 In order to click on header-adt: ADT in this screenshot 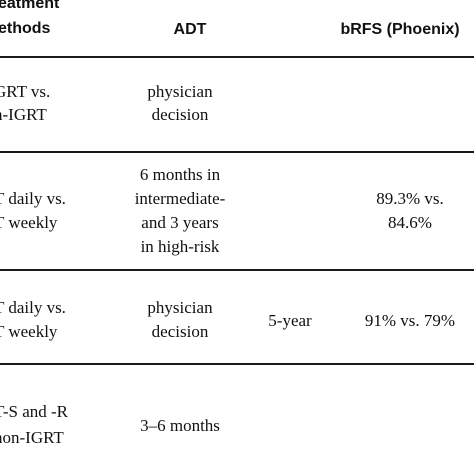, I will do `click(190, 29)`.